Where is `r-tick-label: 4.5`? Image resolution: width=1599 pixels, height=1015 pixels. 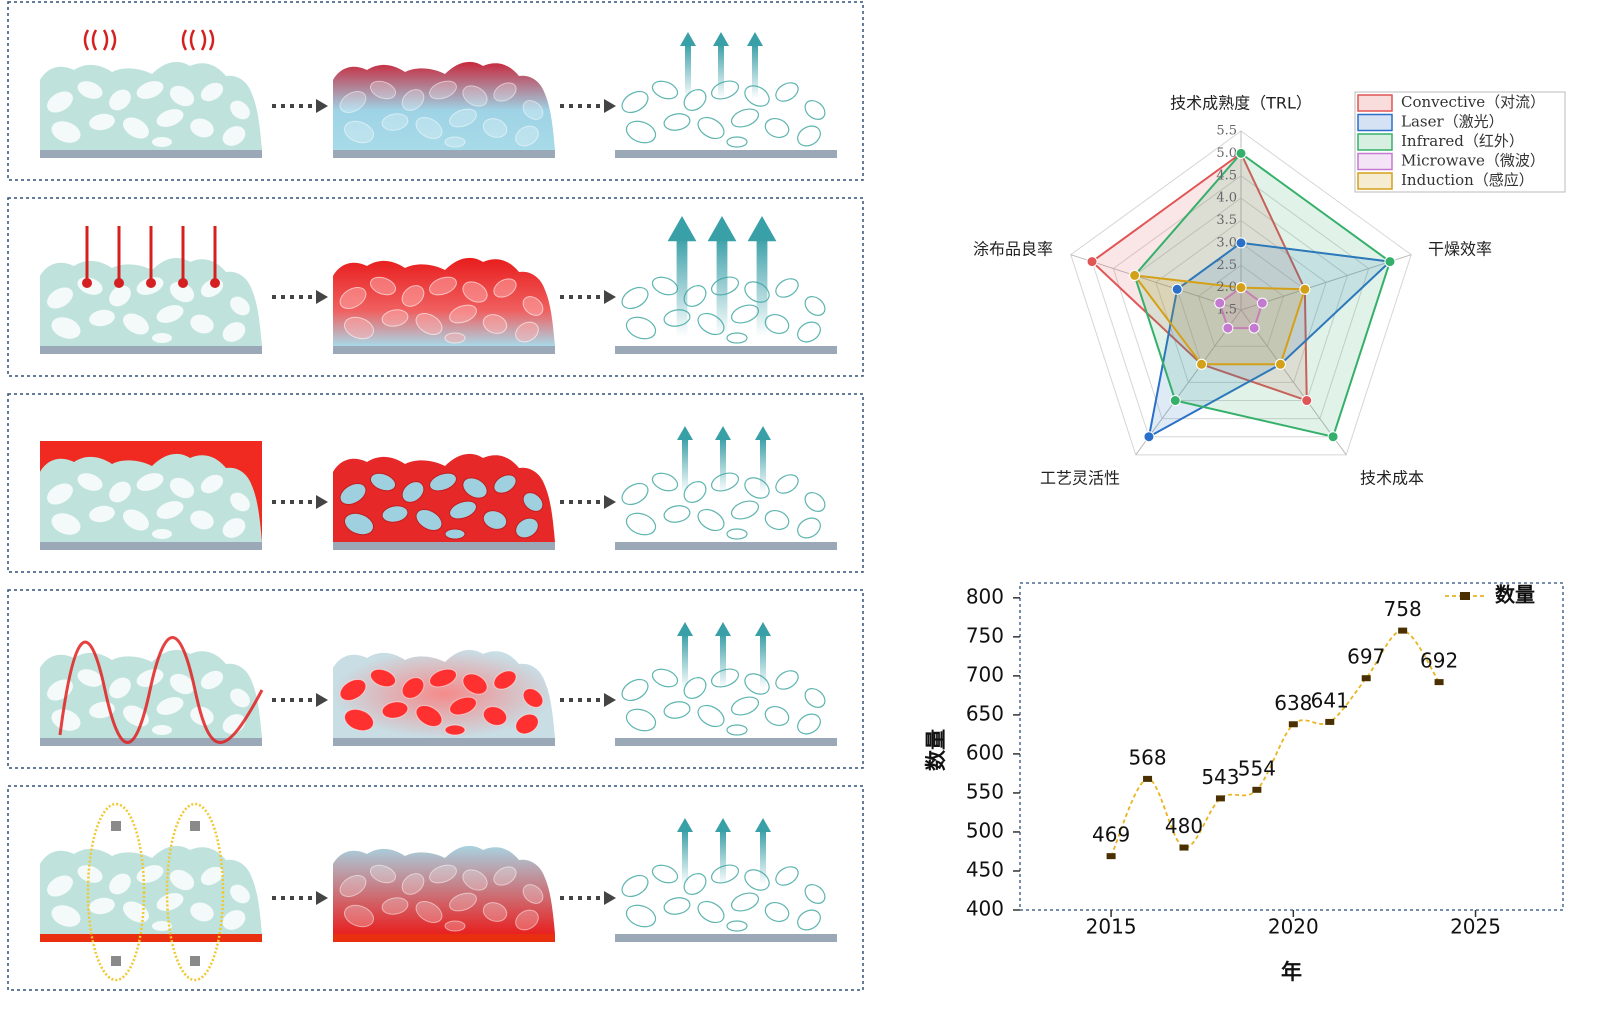
r-tick-label: 4.5 is located at coordinates (1226, 175).